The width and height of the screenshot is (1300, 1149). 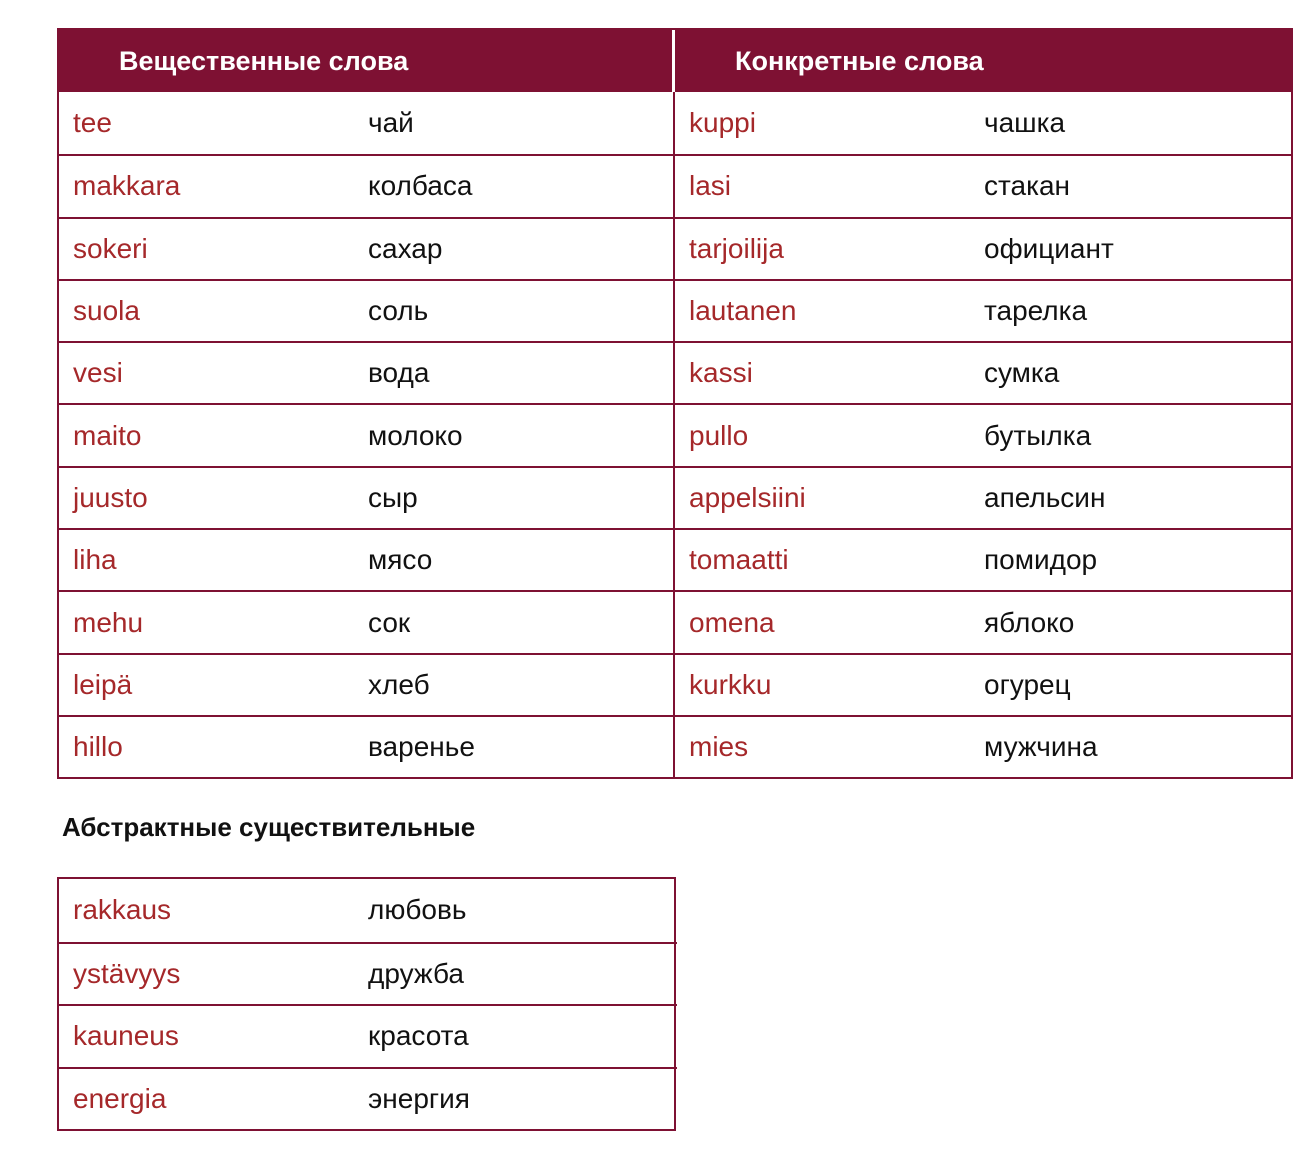 What do you see at coordinates (983, 621) in the screenshot?
I see `table-row: omena яблоко` at bounding box center [983, 621].